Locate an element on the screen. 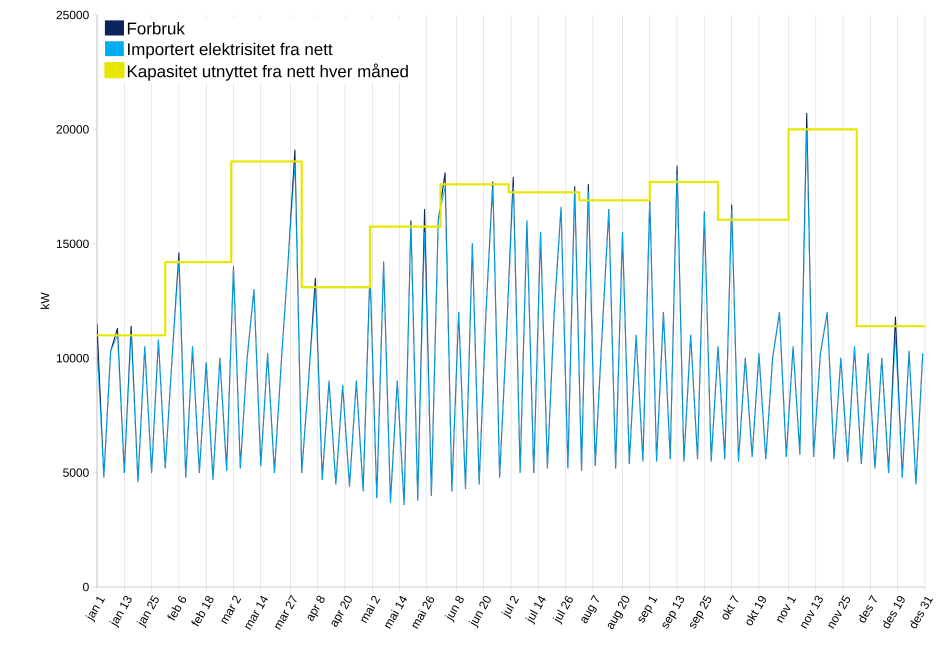 The height and width of the screenshot is (668, 946). x-tick-label: mai 14 is located at coordinates (396, 612).